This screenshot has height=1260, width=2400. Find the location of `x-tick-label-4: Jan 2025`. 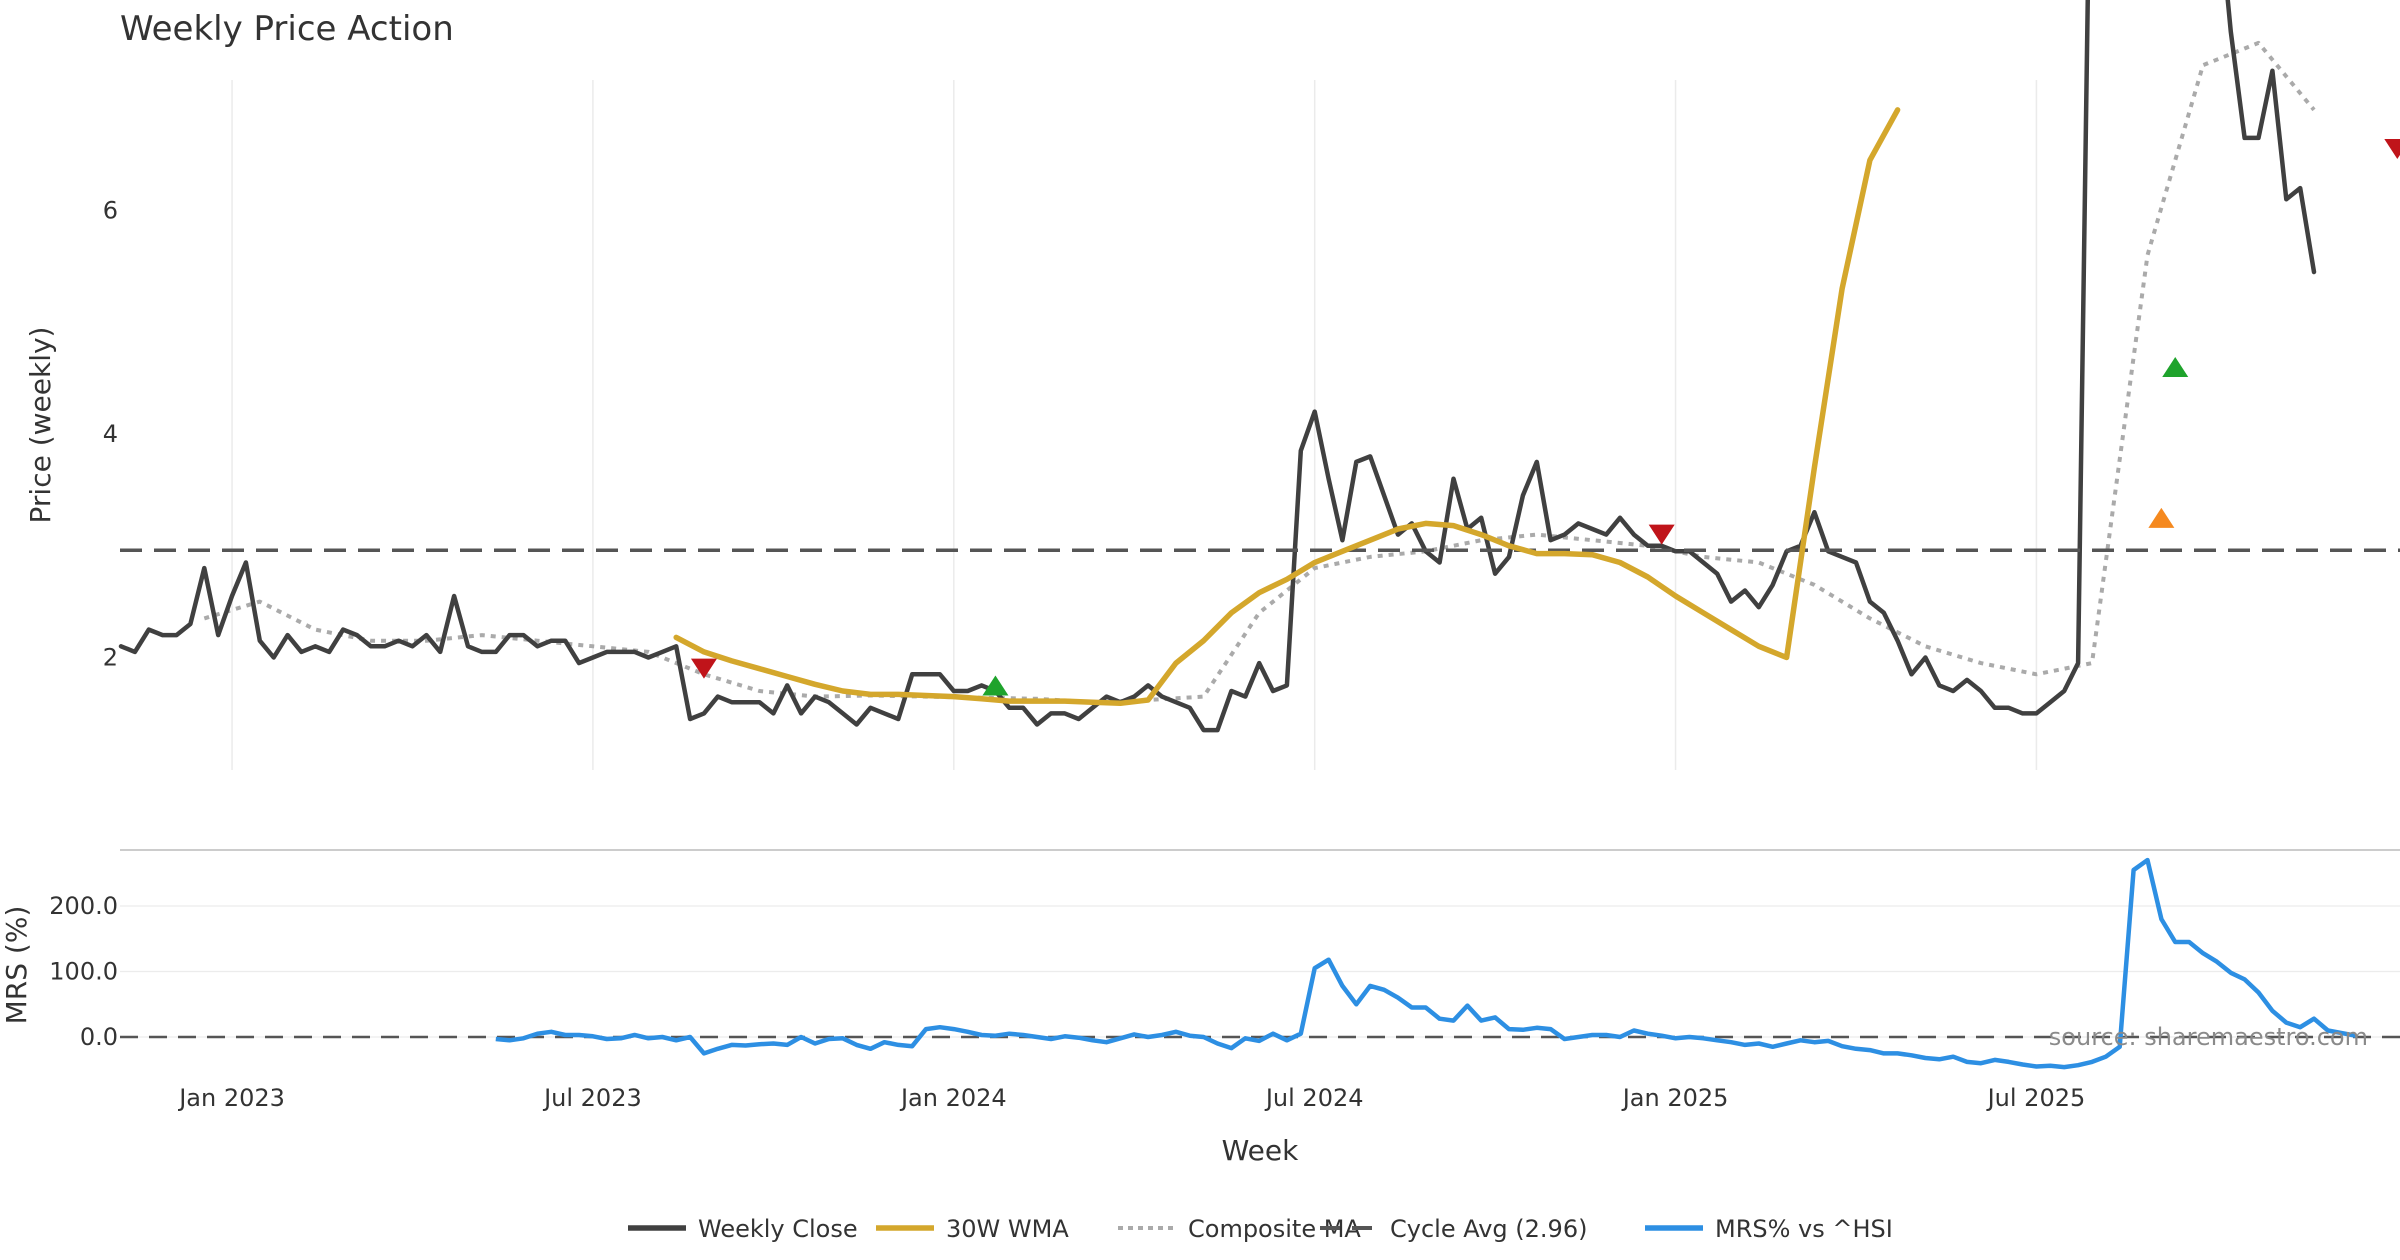

x-tick-label-4: Jan 2025 is located at coordinates (1675, 1098).